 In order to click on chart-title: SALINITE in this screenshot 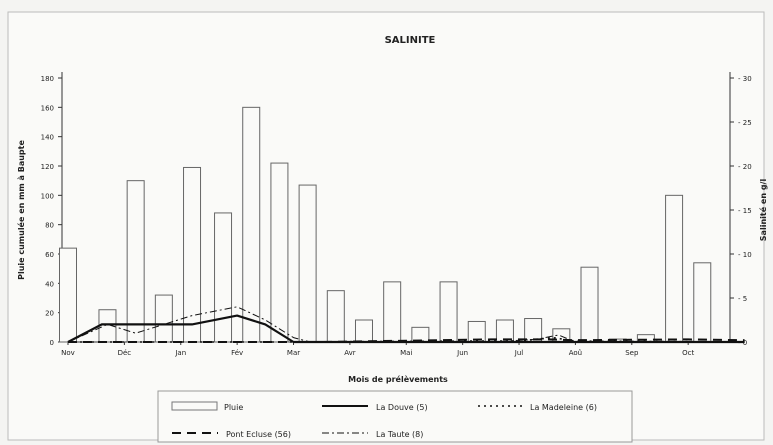, I will do `click(410, 40)`.